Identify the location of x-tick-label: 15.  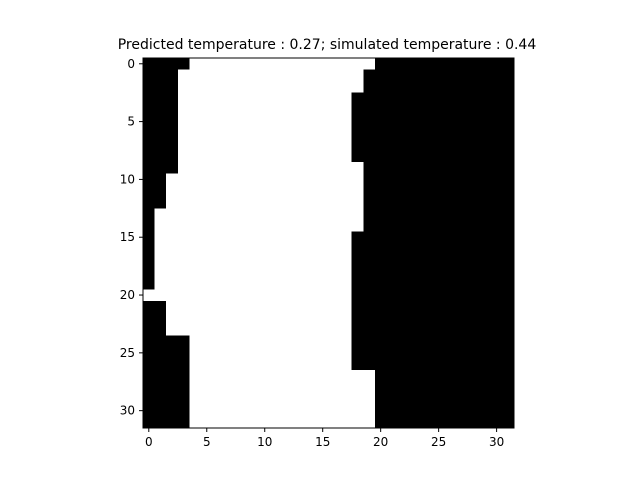
(322, 442).